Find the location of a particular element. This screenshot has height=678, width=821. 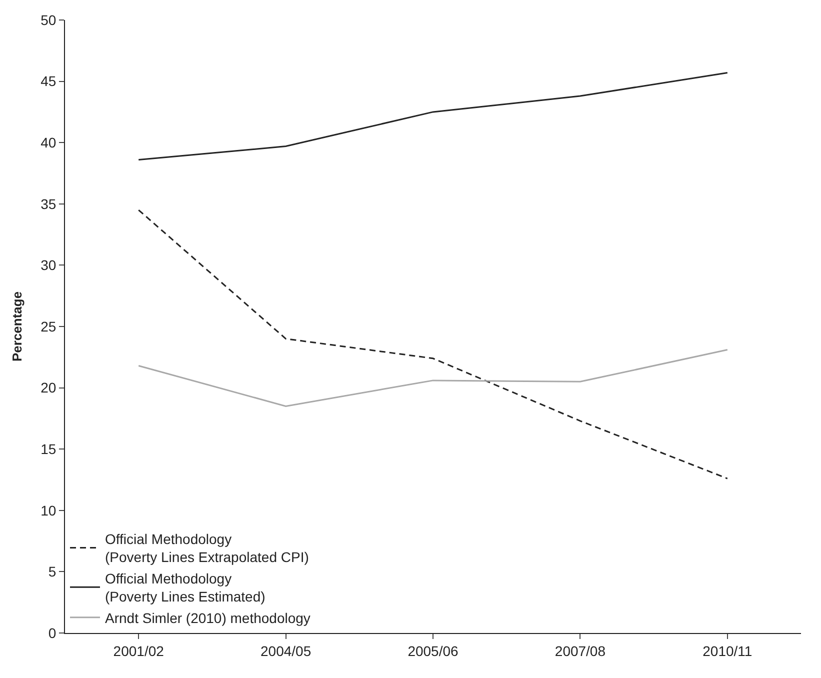

y-tick-label: 40 is located at coordinates (48, 142).